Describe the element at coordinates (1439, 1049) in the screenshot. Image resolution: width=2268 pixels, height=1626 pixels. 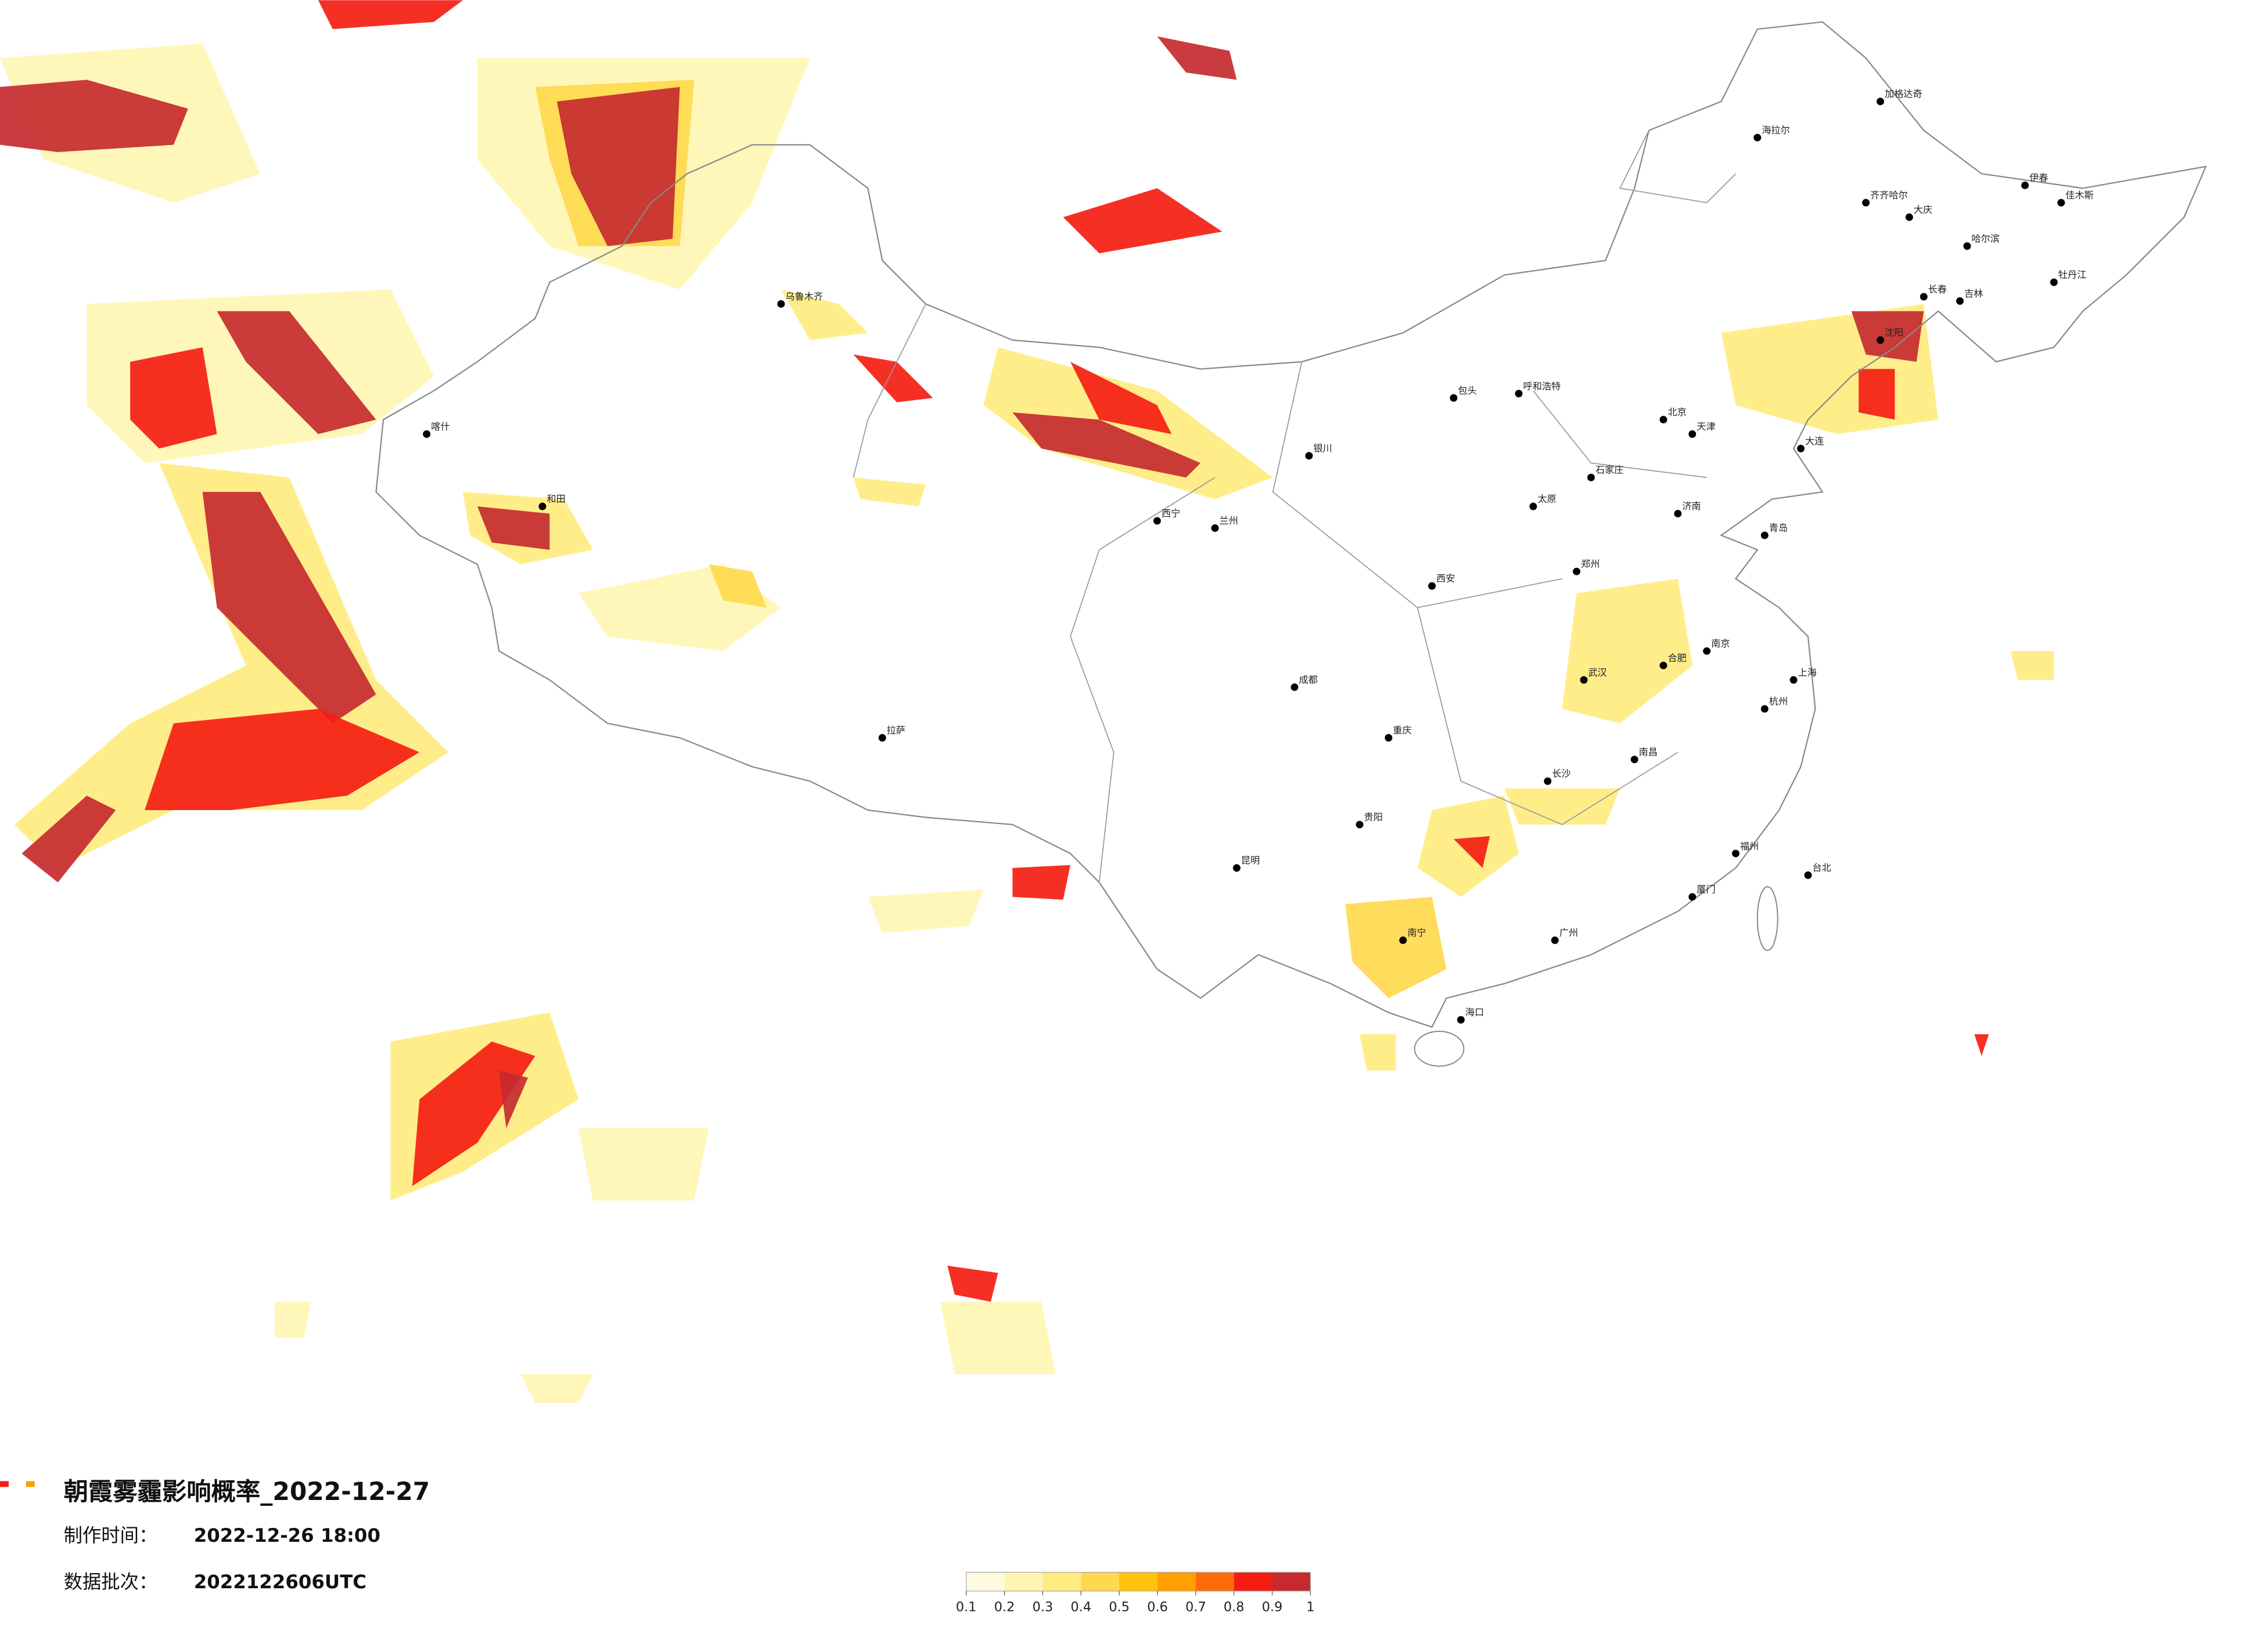
I see `hainan` at that location.